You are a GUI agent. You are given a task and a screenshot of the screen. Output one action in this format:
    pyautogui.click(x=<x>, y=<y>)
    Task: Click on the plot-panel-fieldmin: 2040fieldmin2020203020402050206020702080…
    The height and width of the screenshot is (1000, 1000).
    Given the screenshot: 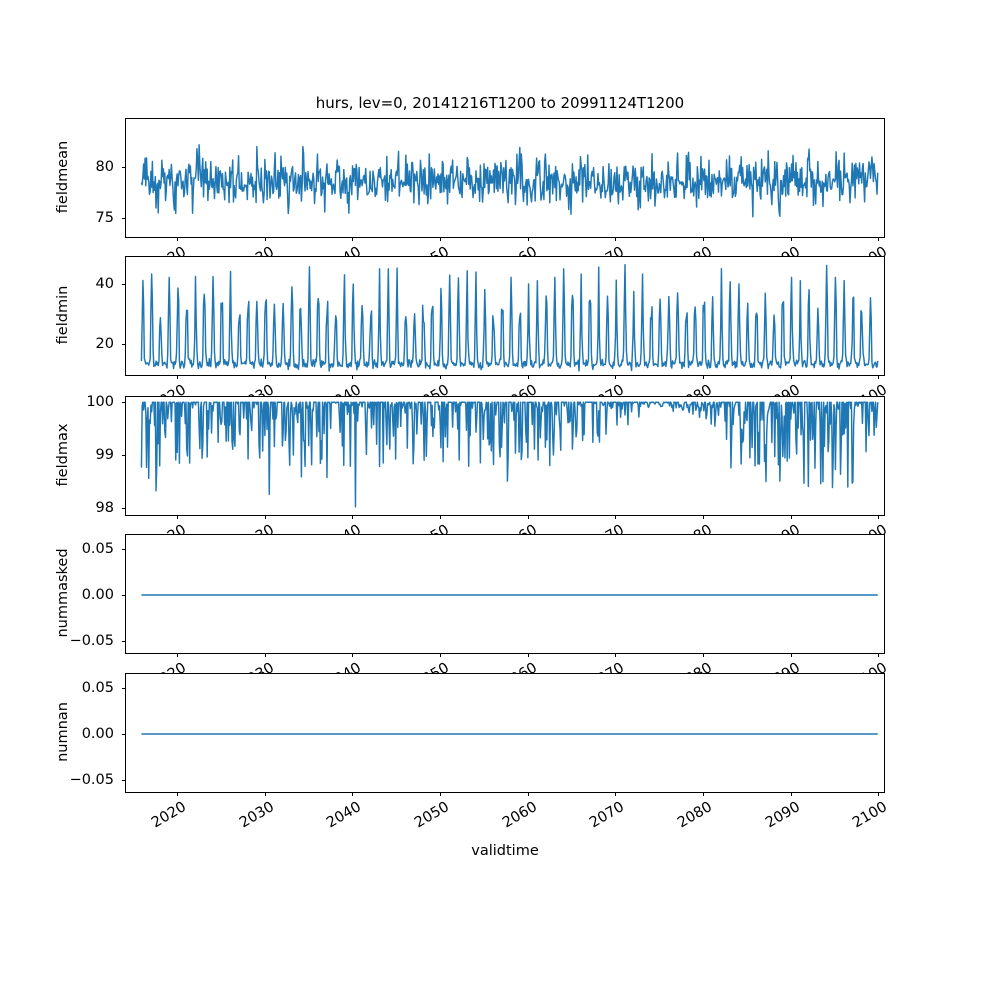 What is the action you would take?
    pyautogui.click(x=472, y=335)
    